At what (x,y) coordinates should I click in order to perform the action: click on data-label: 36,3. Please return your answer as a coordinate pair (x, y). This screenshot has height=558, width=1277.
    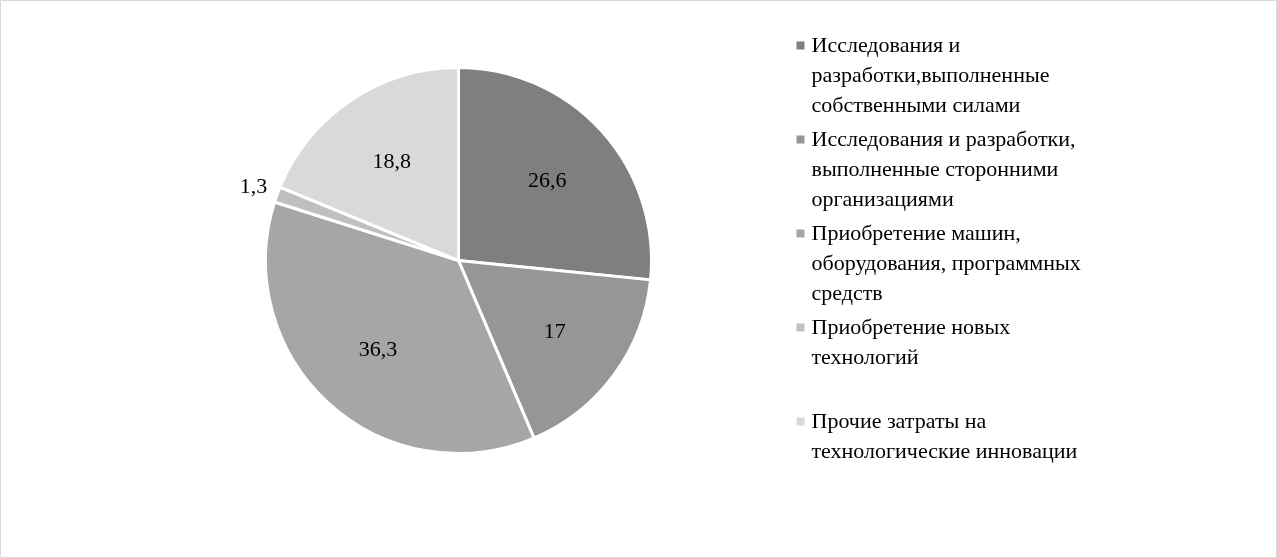
    Looking at the image, I should click on (378, 348).